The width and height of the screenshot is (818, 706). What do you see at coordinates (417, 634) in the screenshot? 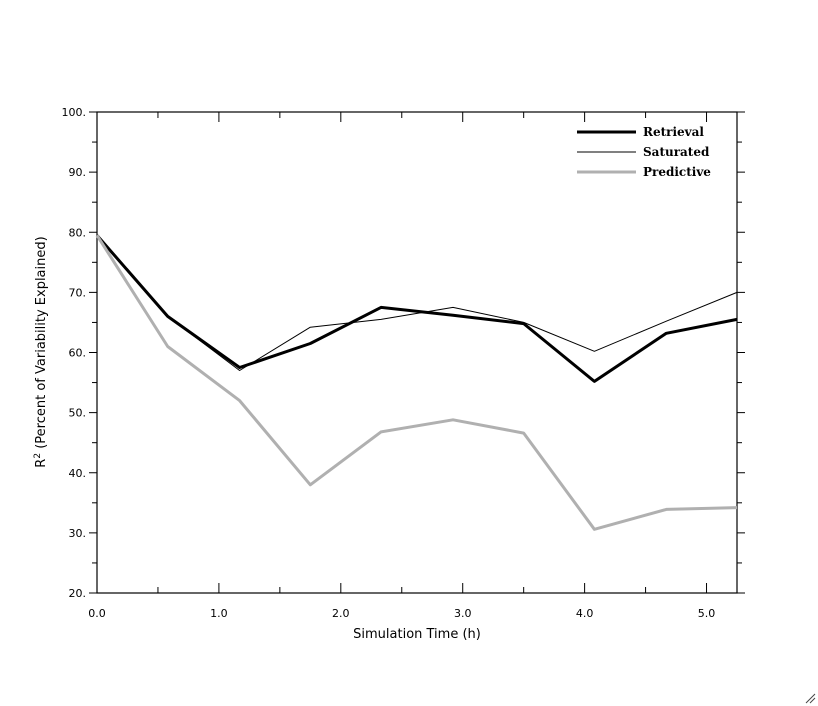
I see `x-axis-title: Simulation Time (h)` at bounding box center [417, 634].